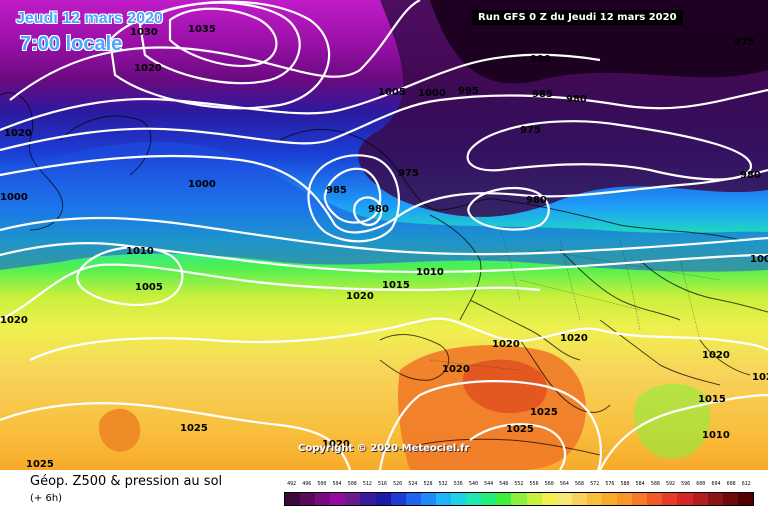 The width and height of the screenshot is (768, 512). Describe the element at coordinates (337, 484) in the screenshot. I see `legend-label: 504` at that location.